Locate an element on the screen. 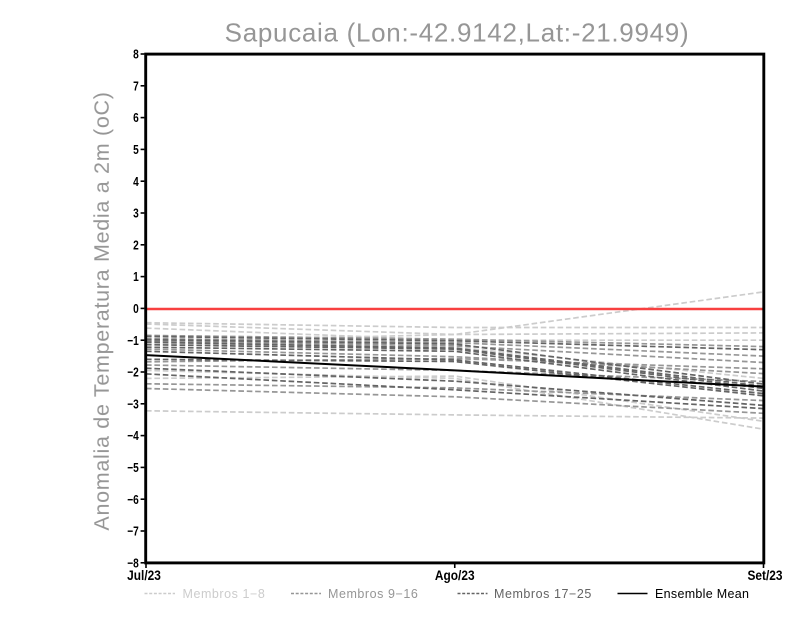  svg-text: 2 is located at coordinates (136, 245).